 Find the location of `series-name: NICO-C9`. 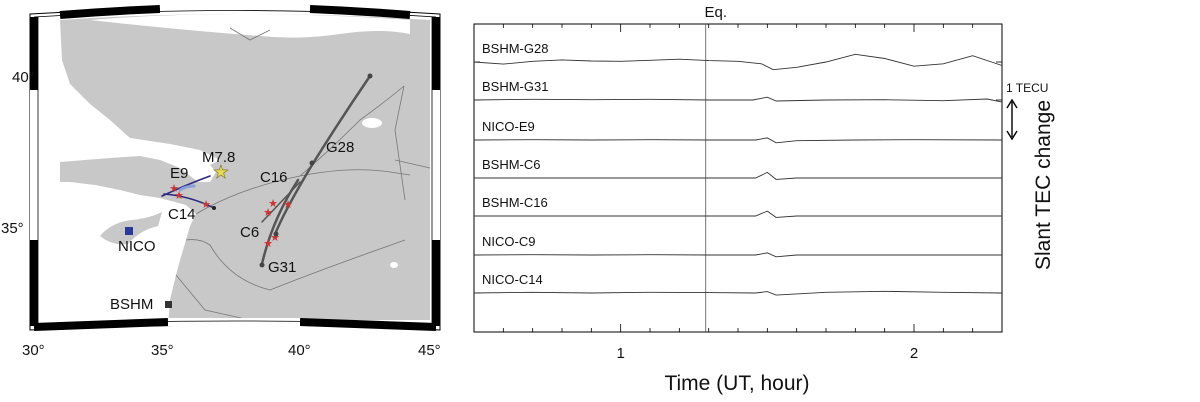

series-name: NICO-C9 is located at coordinates (508, 241).